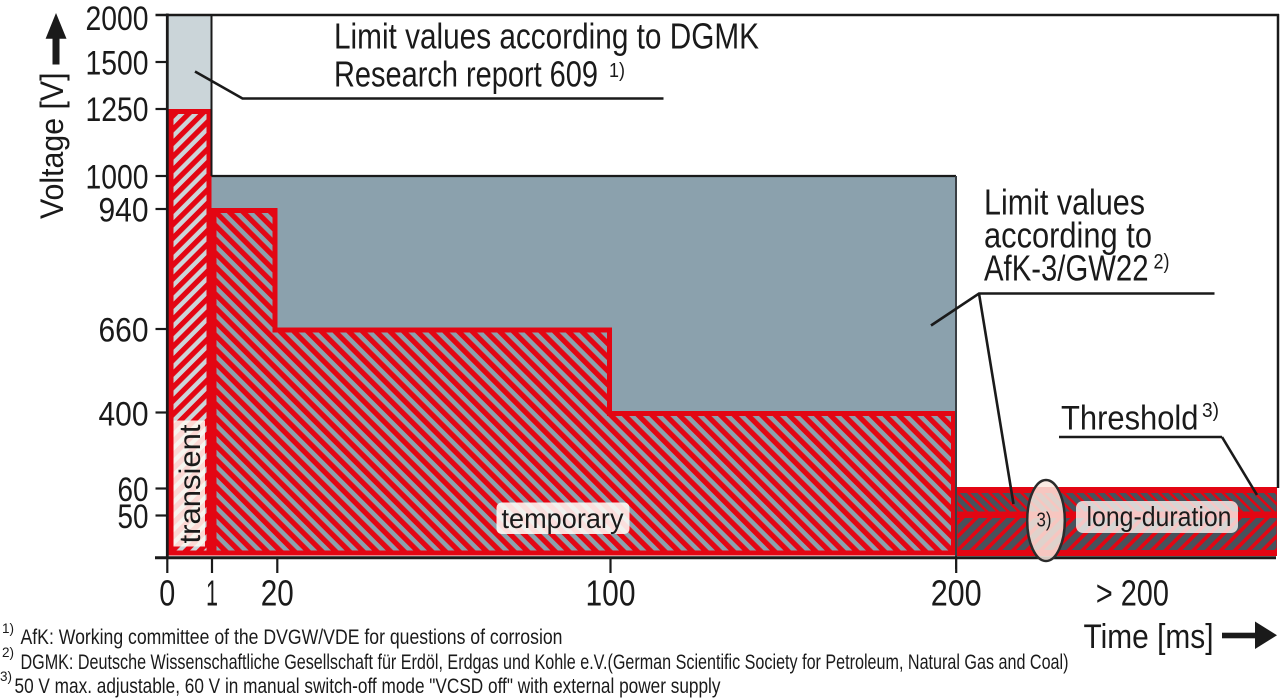 The width and height of the screenshot is (1280, 699). I want to click on svg-text: > 200, so click(1132, 593).